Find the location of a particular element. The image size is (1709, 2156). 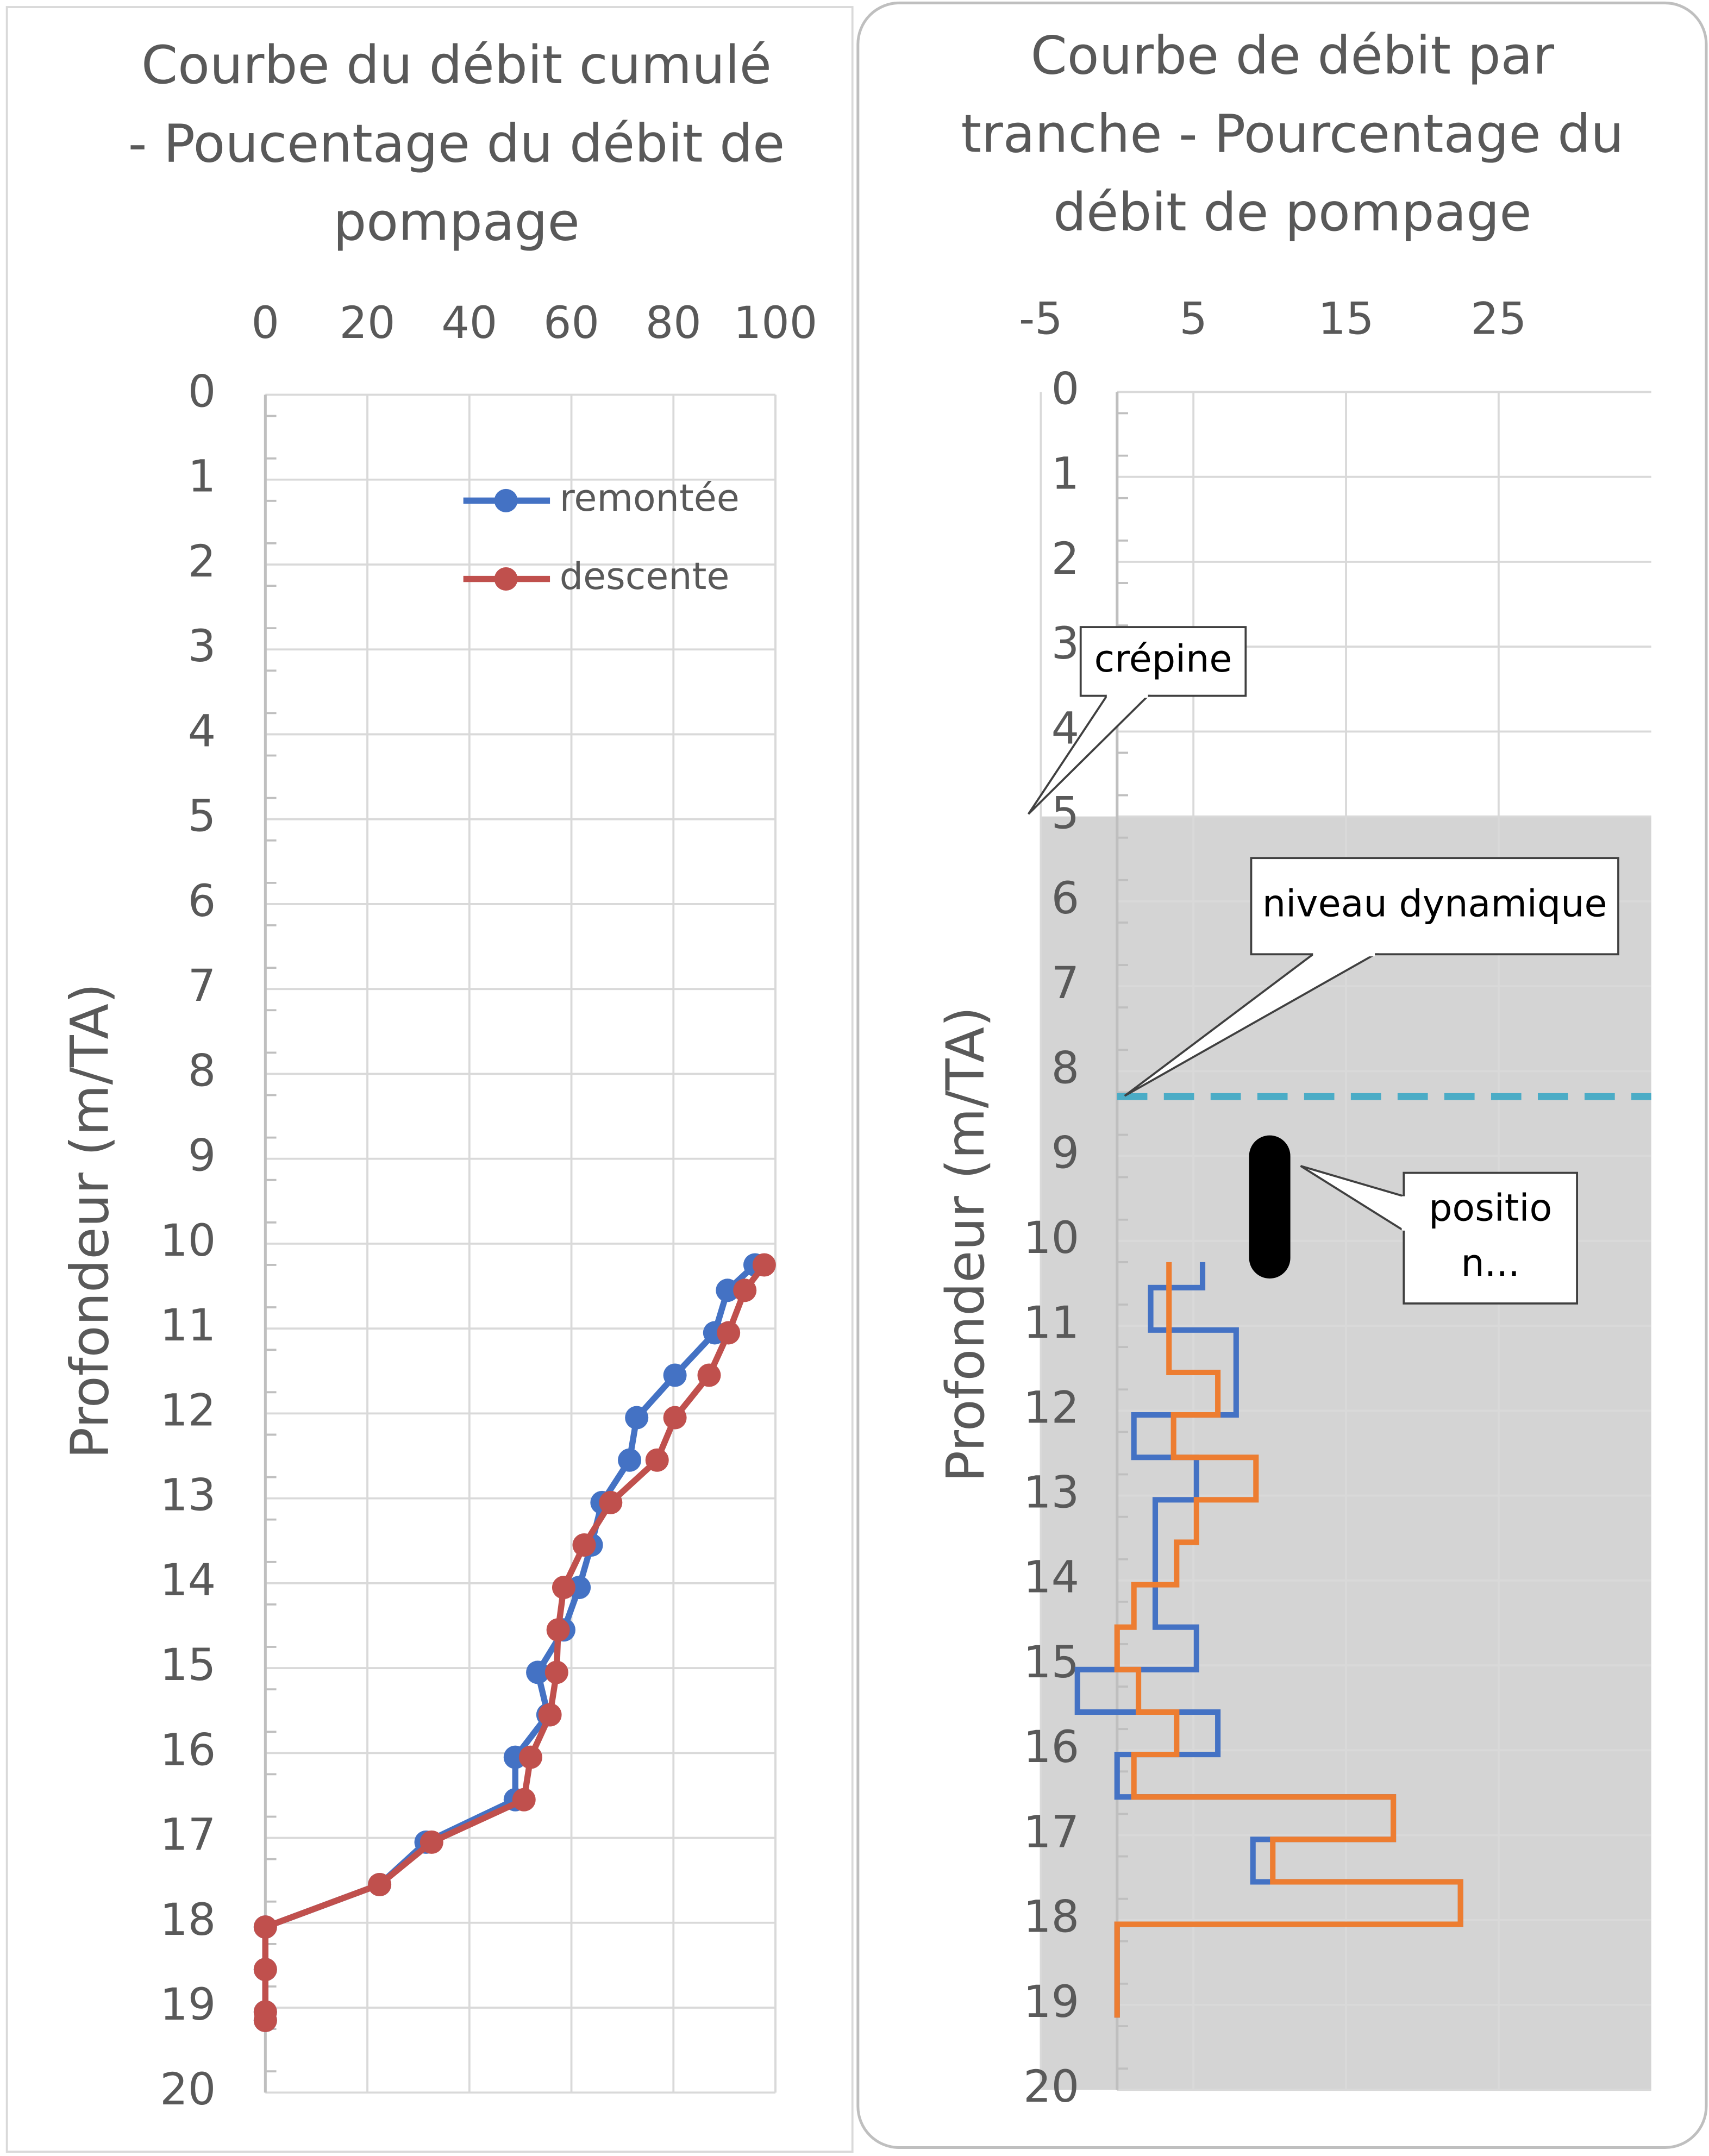

callout: crépine is located at coordinates (1137, 720).